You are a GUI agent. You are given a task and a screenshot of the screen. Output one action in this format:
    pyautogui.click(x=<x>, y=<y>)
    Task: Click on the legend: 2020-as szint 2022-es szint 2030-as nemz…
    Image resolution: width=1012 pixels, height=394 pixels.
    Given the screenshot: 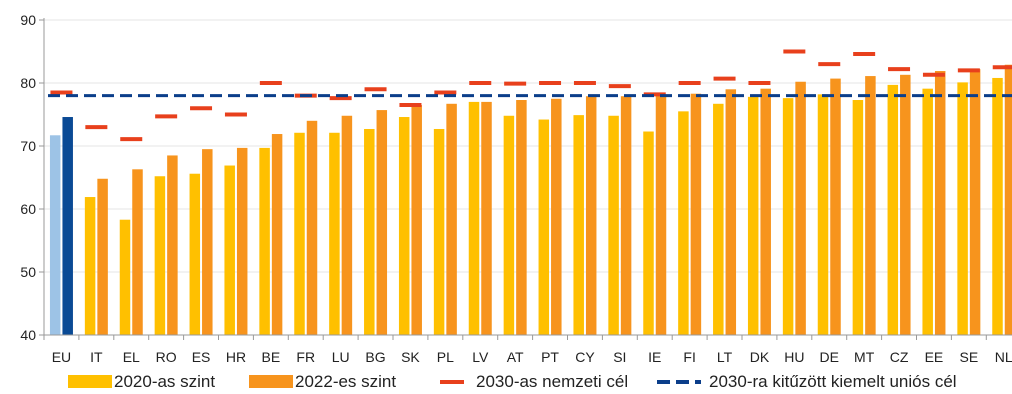 What is the action you would take?
    pyautogui.click(x=506, y=381)
    